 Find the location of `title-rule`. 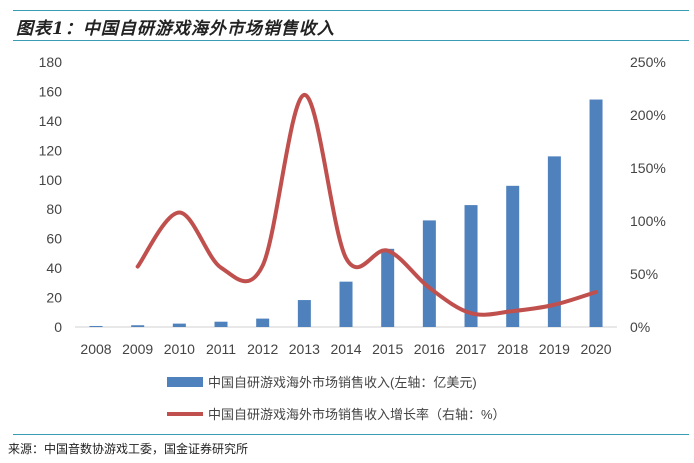

title-rule is located at coordinates (351, 40).